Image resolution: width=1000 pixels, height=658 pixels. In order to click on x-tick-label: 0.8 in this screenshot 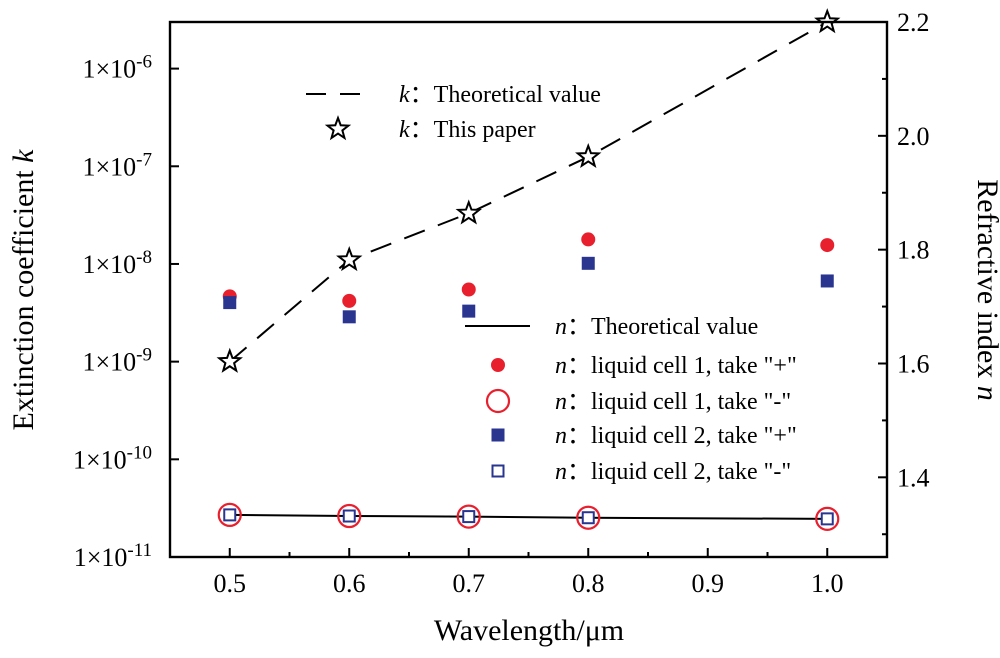, I will do `click(588, 583)`.